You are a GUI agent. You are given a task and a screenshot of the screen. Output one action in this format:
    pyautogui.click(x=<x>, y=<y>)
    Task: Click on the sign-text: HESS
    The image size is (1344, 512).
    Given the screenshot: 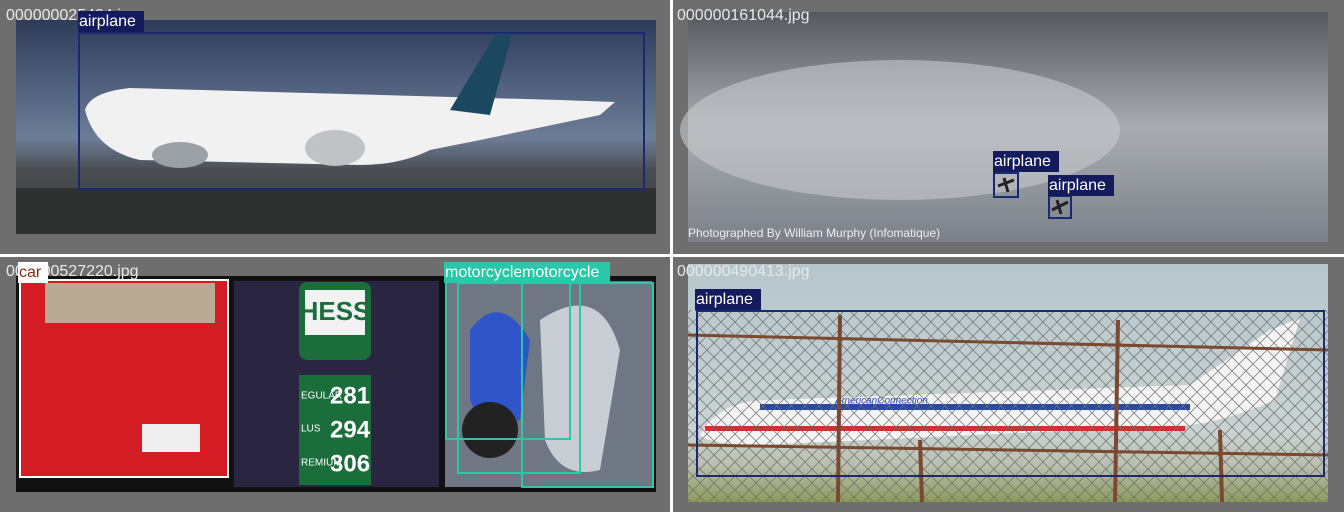 What is the action you would take?
    pyautogui.click(x=335, y=311)
    